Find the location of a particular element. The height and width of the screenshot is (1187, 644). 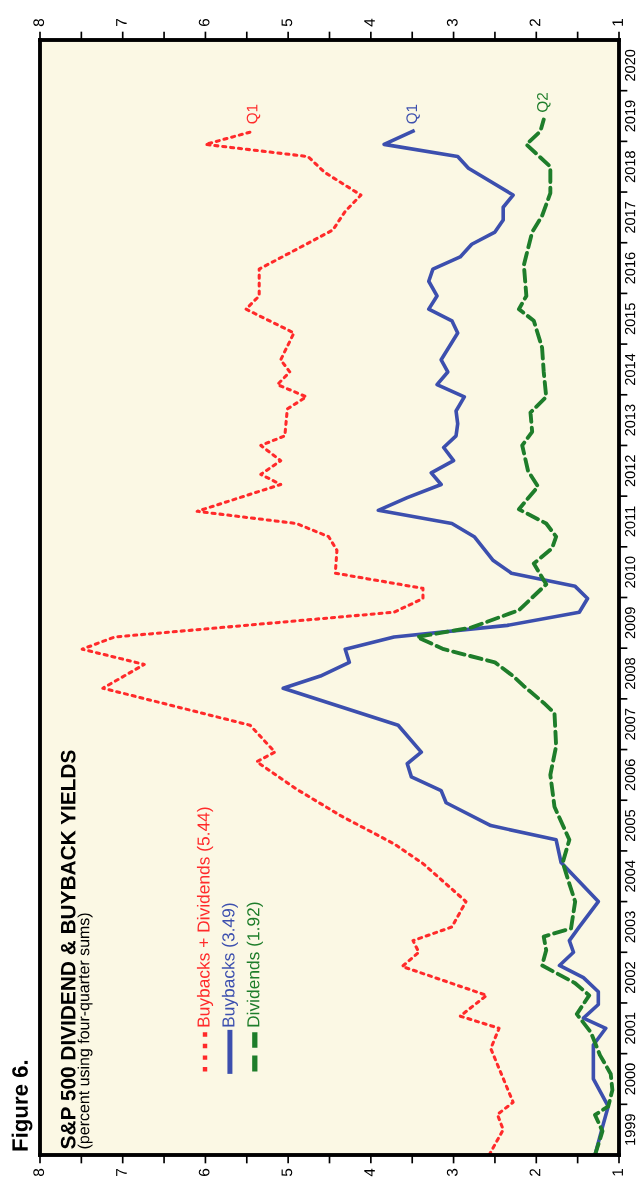

text: Dividends (1.92) is located at coordinates (254, 964).